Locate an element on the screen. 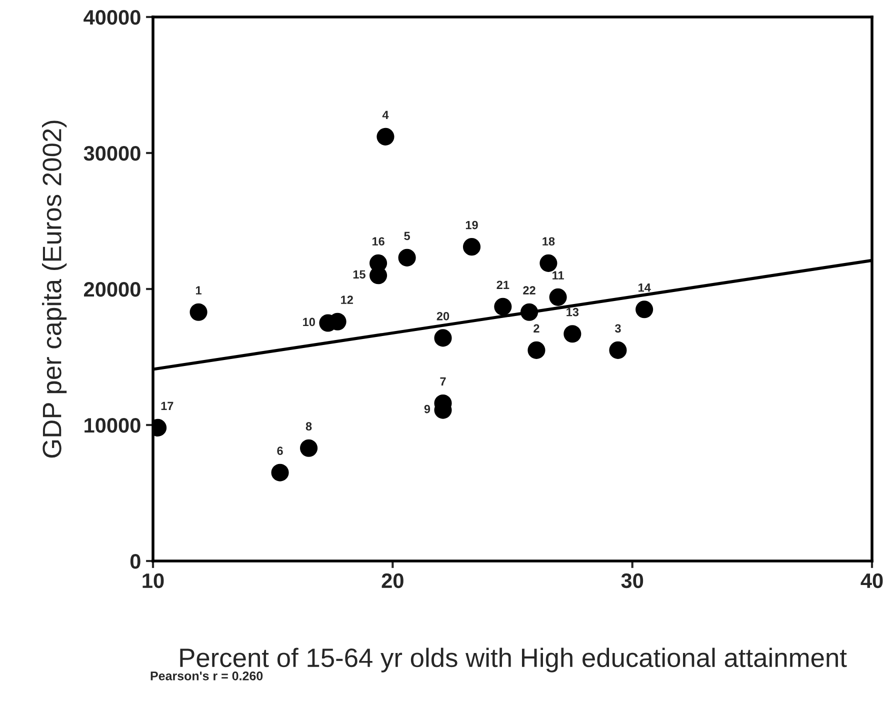 The width and height of the screenshot is (886, 720). y-tick-label: 0 is located at coordinates (135, 561).